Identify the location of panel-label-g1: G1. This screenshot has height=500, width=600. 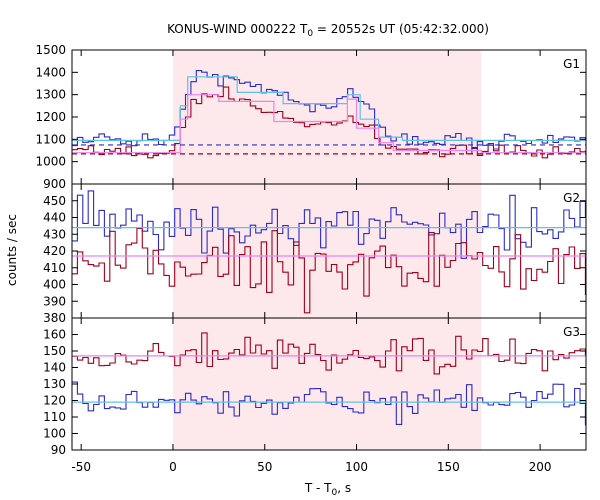
(571, 64).